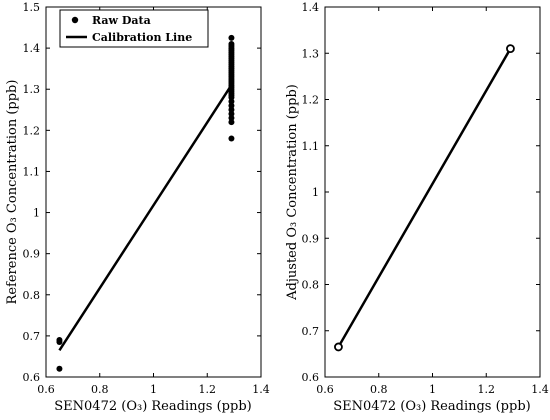  What do you see at coordinates (292, 192) in the screenshot?
I see `right-y-axis-label: Adjusted O₃ Concentration (ppb)` at bounding box center [292, 192].